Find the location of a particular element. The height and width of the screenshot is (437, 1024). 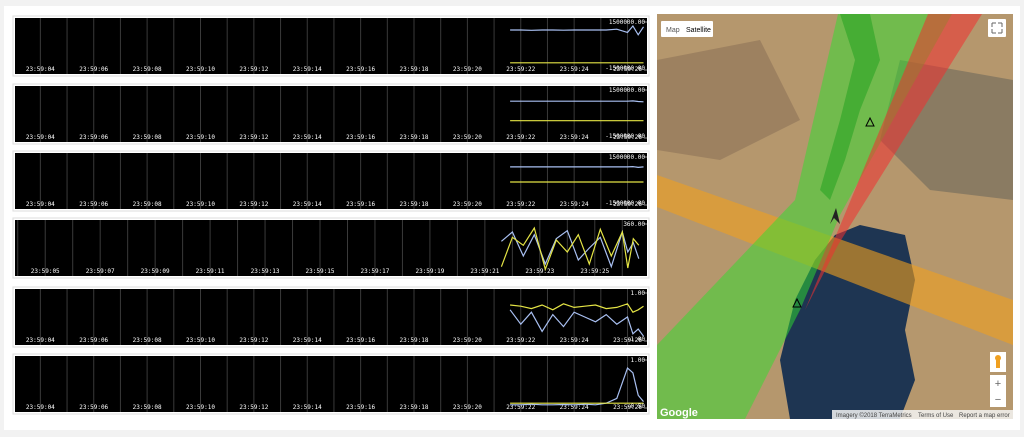

fullscreen-button is located at coordinates (997, 28).